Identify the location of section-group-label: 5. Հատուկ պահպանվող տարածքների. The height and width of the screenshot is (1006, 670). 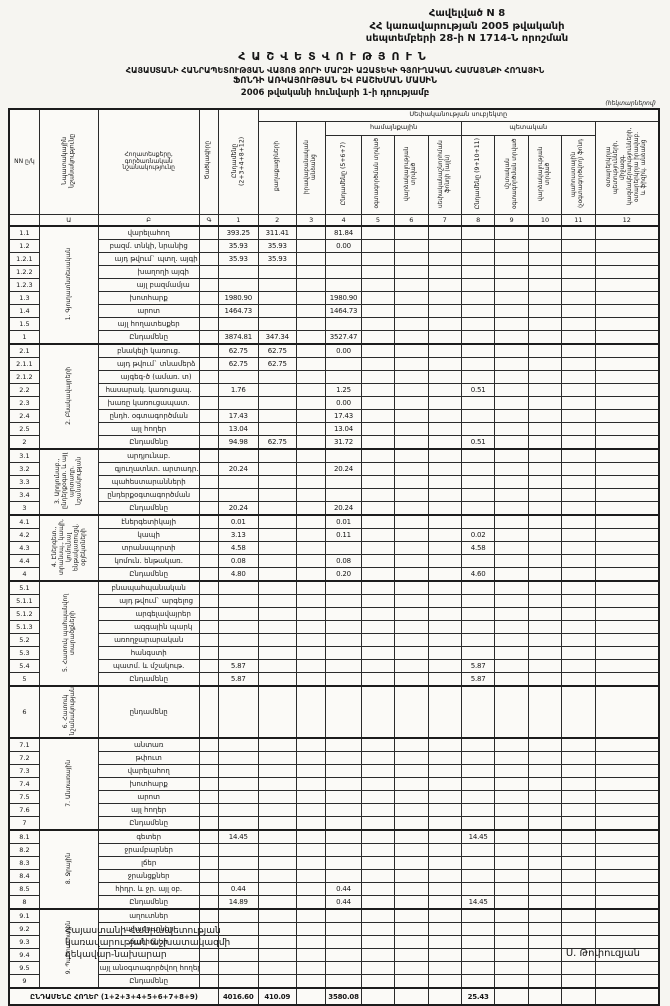
(68, 633).